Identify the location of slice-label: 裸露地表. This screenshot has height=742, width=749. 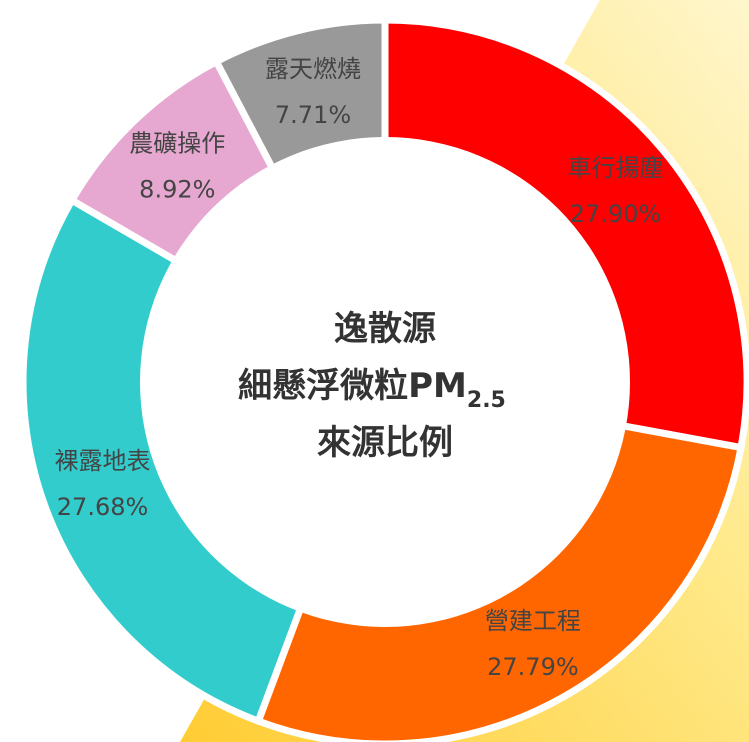
(103, 461).